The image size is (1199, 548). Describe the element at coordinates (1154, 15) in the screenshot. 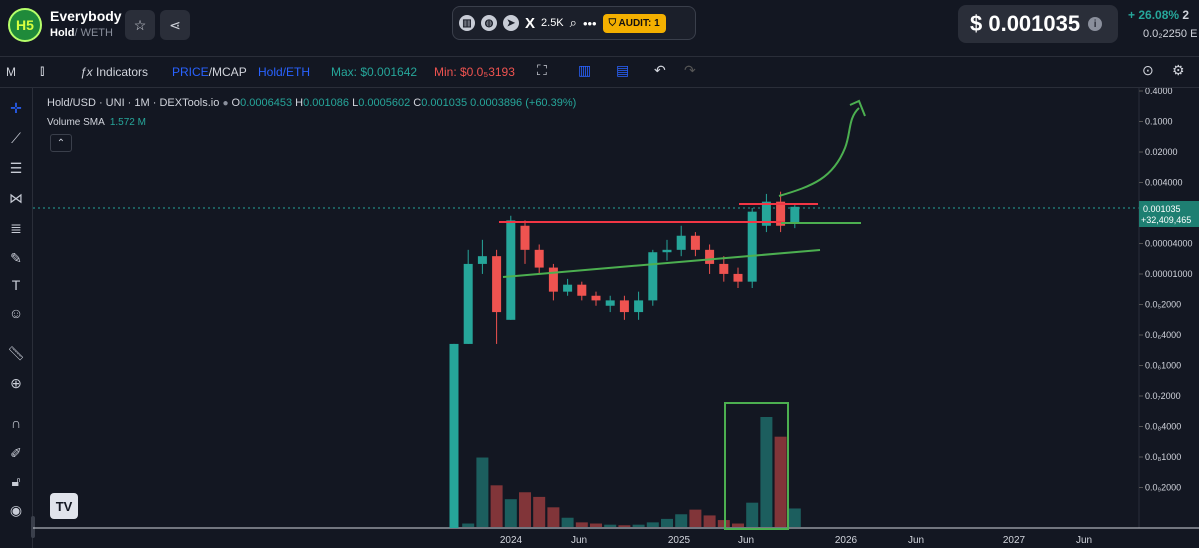

I see `change-value: + 26.08%` at that location.